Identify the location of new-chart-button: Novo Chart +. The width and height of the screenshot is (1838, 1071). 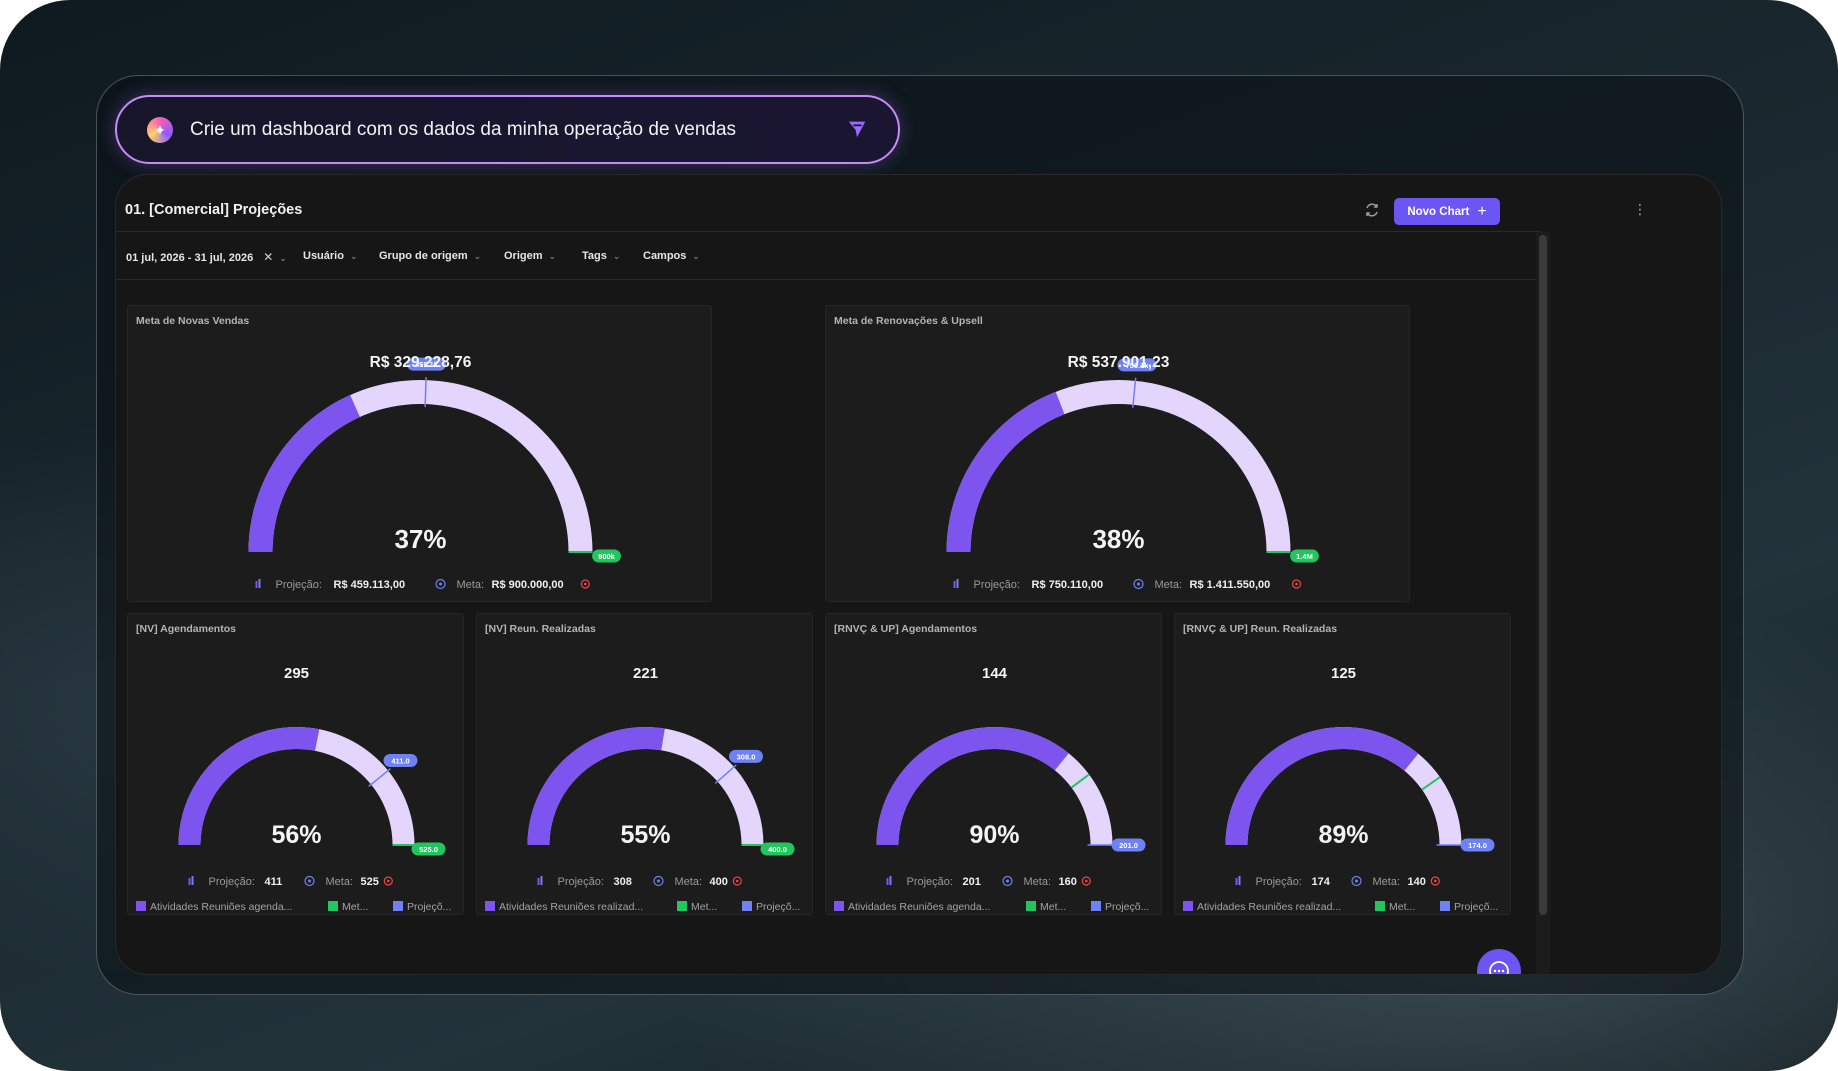
(1447, 211).